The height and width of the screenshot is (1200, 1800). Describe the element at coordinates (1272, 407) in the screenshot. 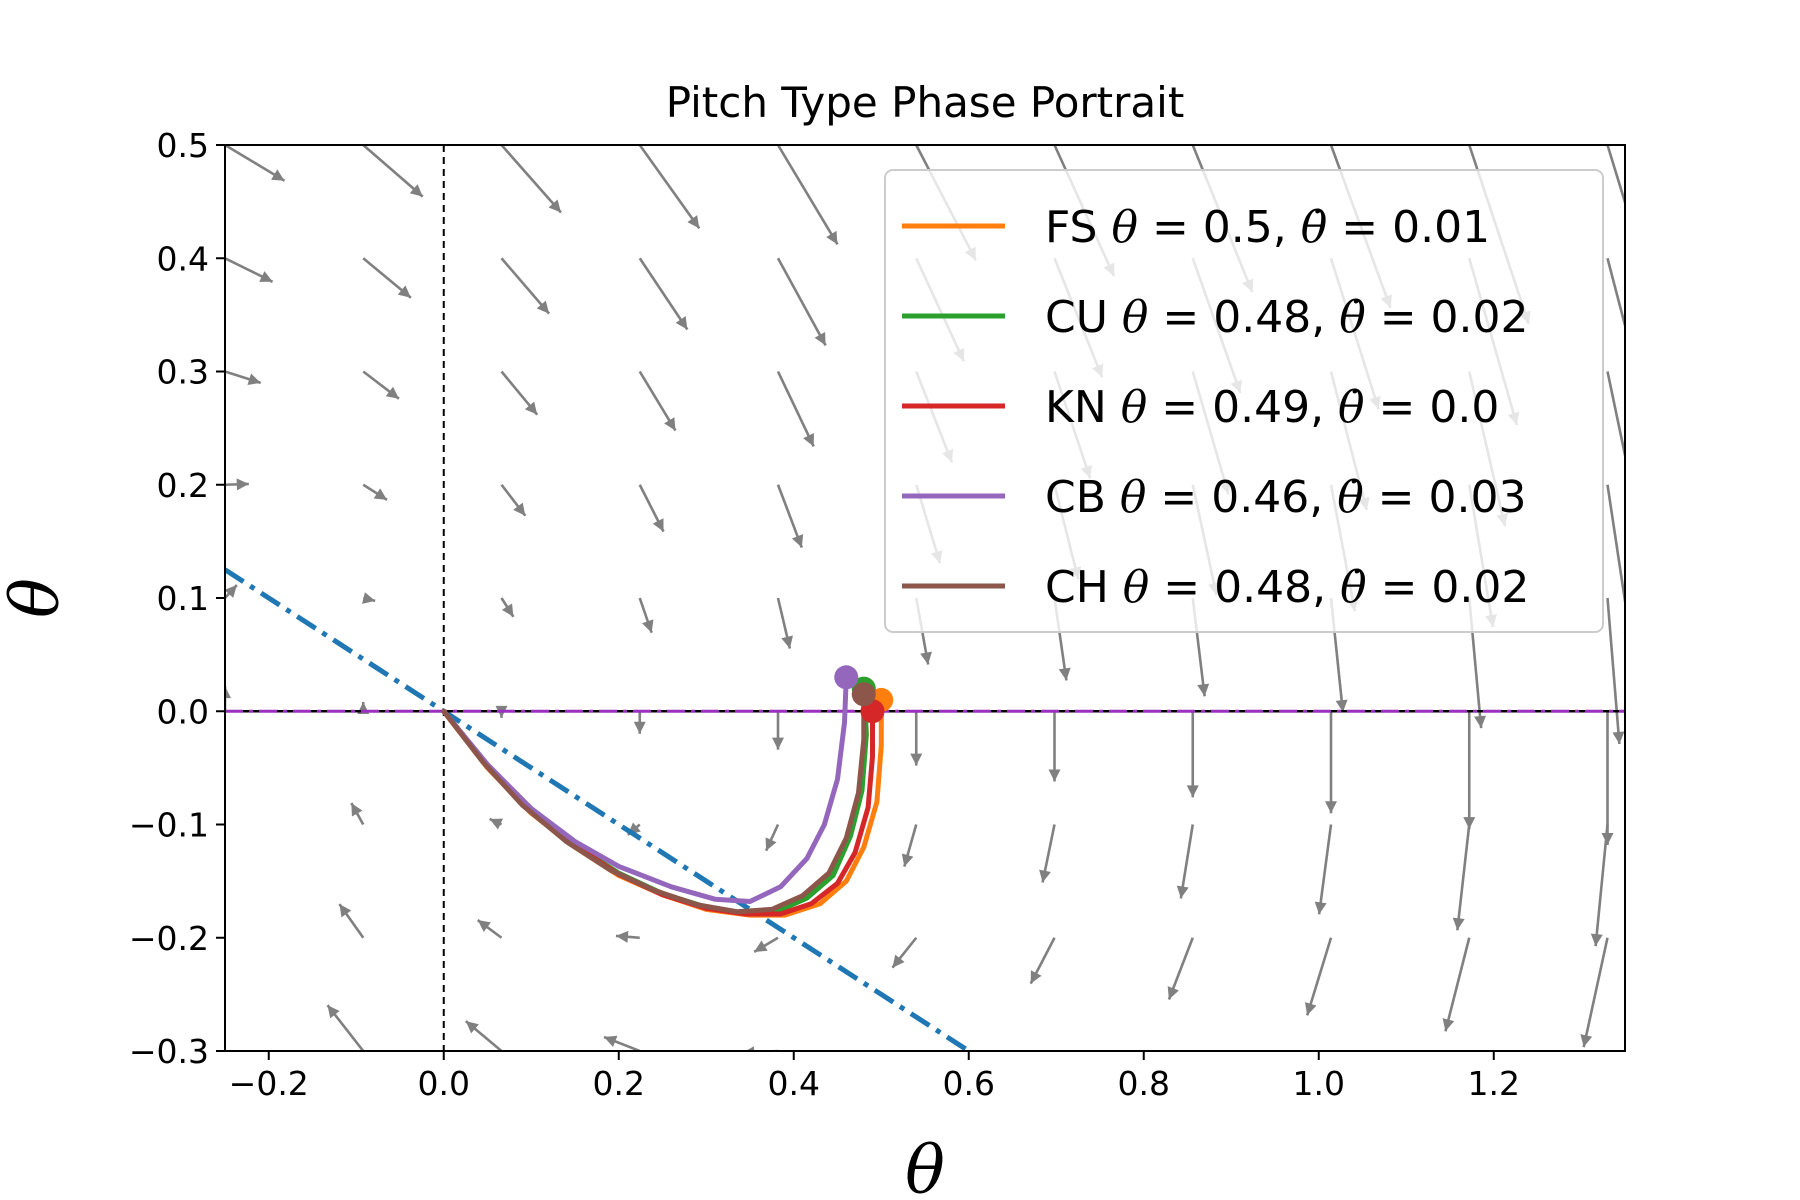

I see `legend-label: KN θ = 0.49, θ̇ = 0.0` at that location.